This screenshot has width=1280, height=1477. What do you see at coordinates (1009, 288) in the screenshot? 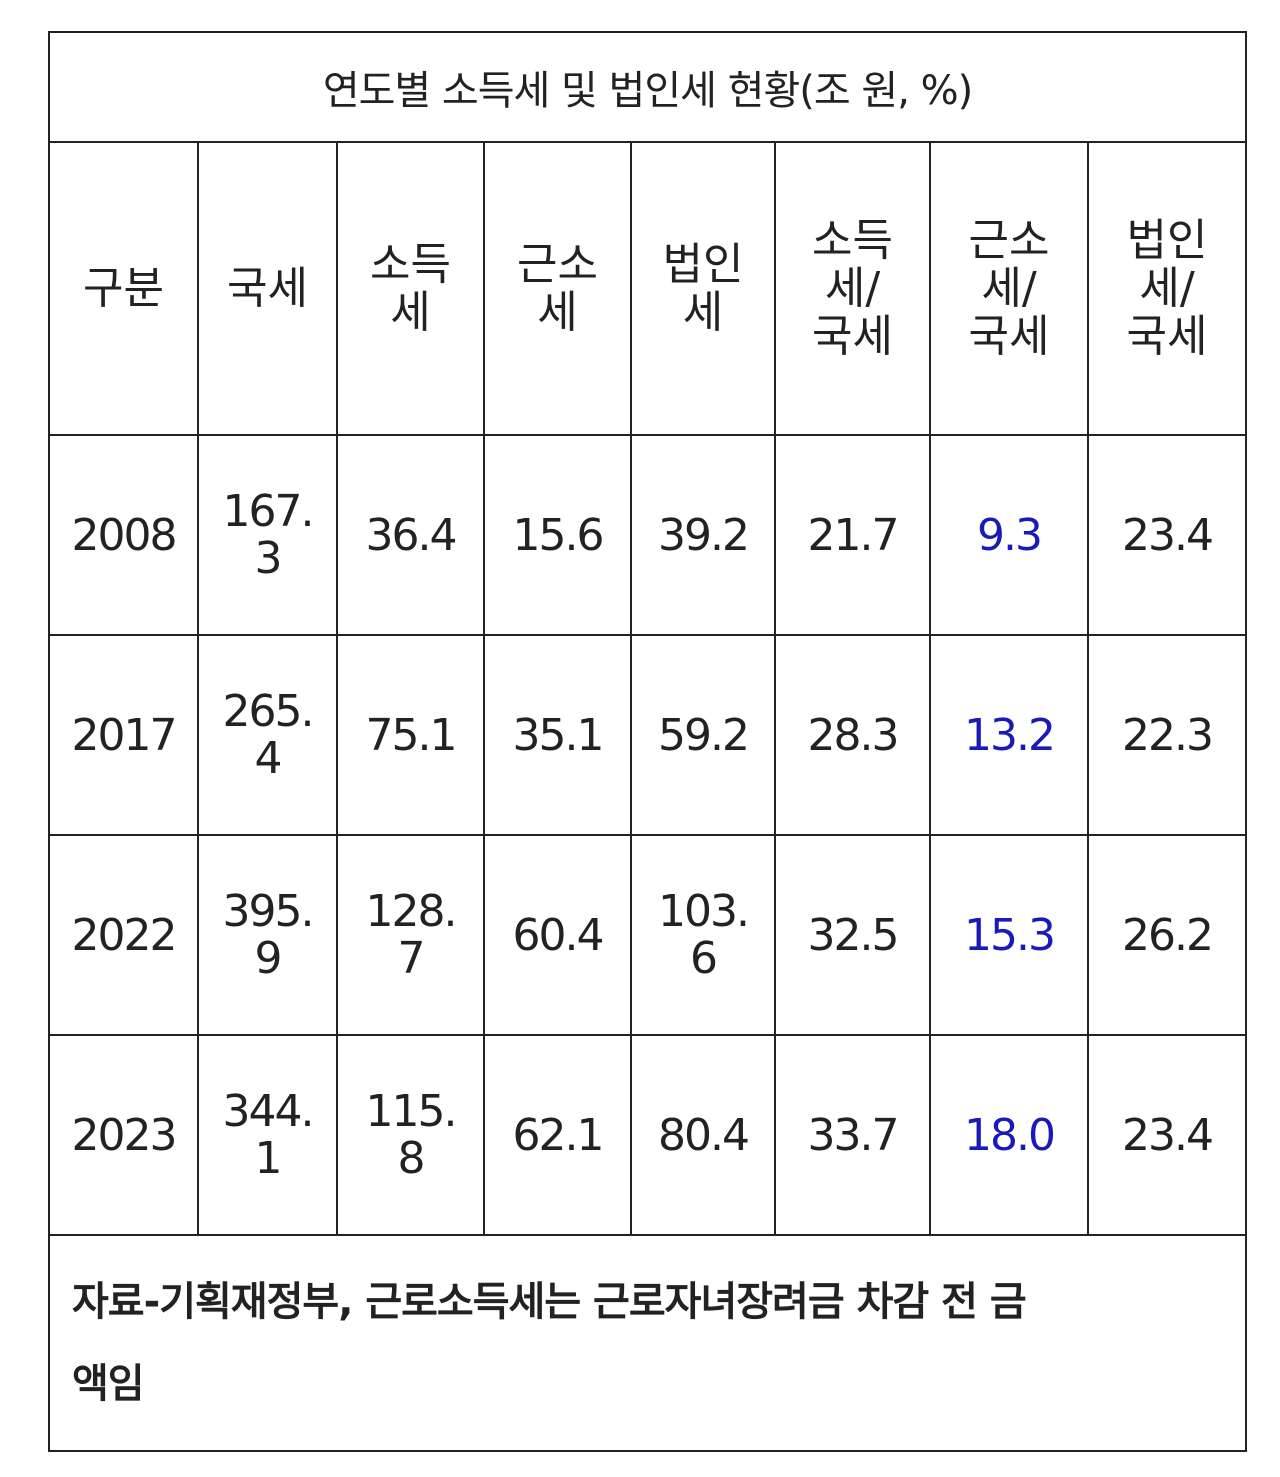
I see `header-earned-ratio: 근소 세/국세` at bounding box center [1009, 288].